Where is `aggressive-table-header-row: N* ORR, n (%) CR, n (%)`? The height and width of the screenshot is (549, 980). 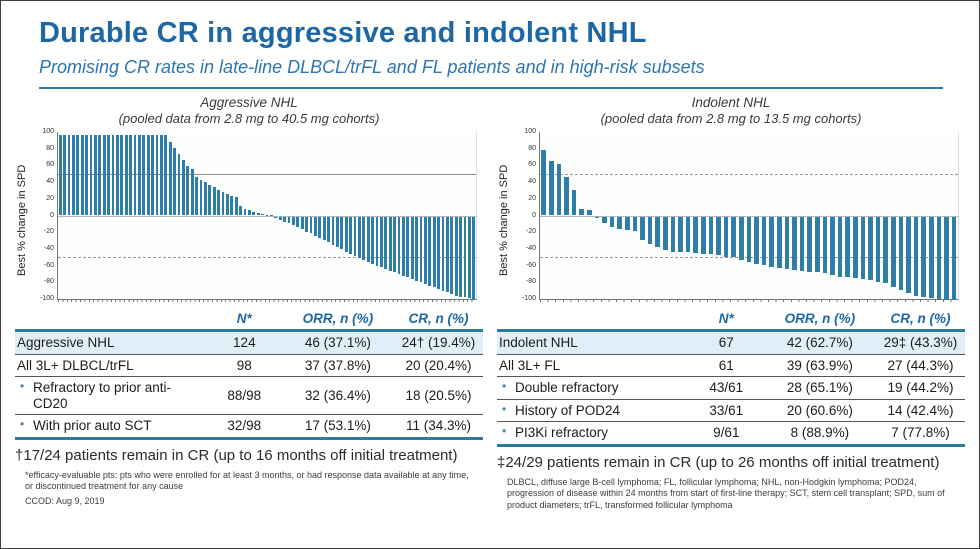
aggressive-table-header-row: N* ORR, n (%) CR, n (%) is located at coordinates (249, 321).